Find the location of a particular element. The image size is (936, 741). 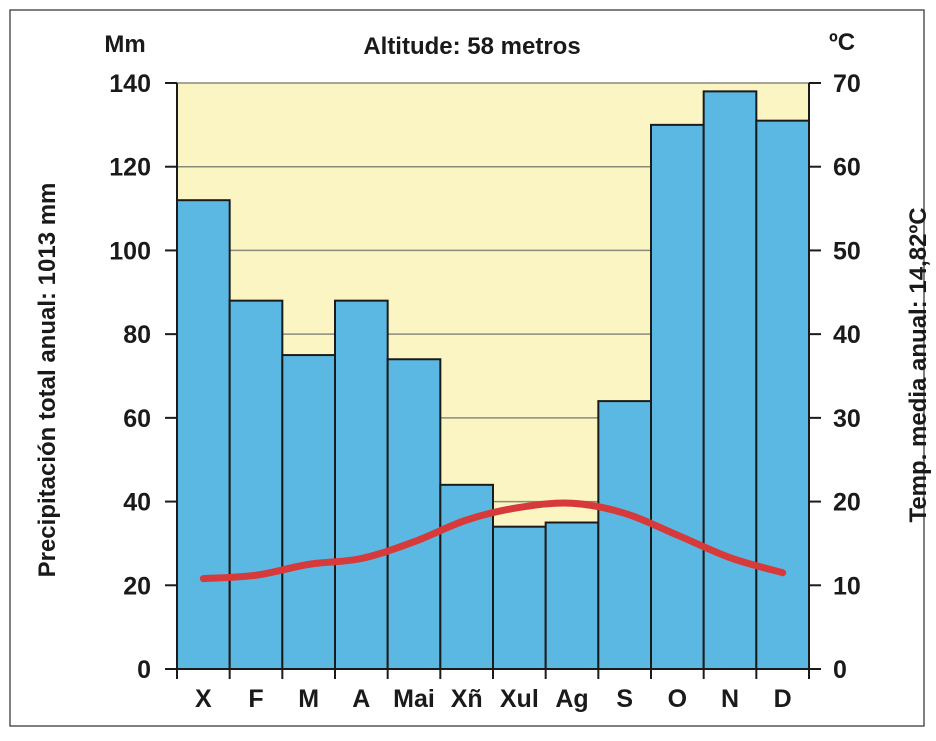

month-label-S: S is located at coordinates (624, 699).